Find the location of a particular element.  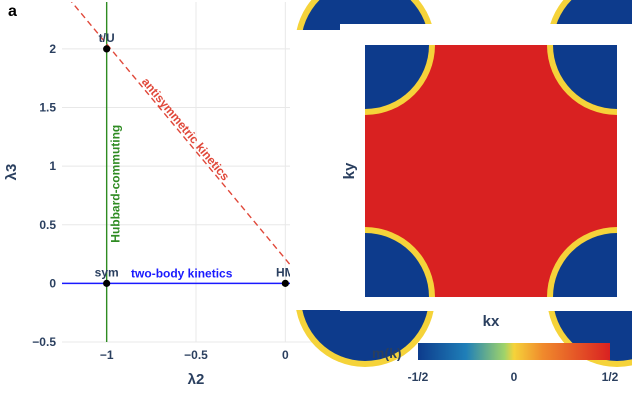

point-label: sym is located at coordinates (107, 272).